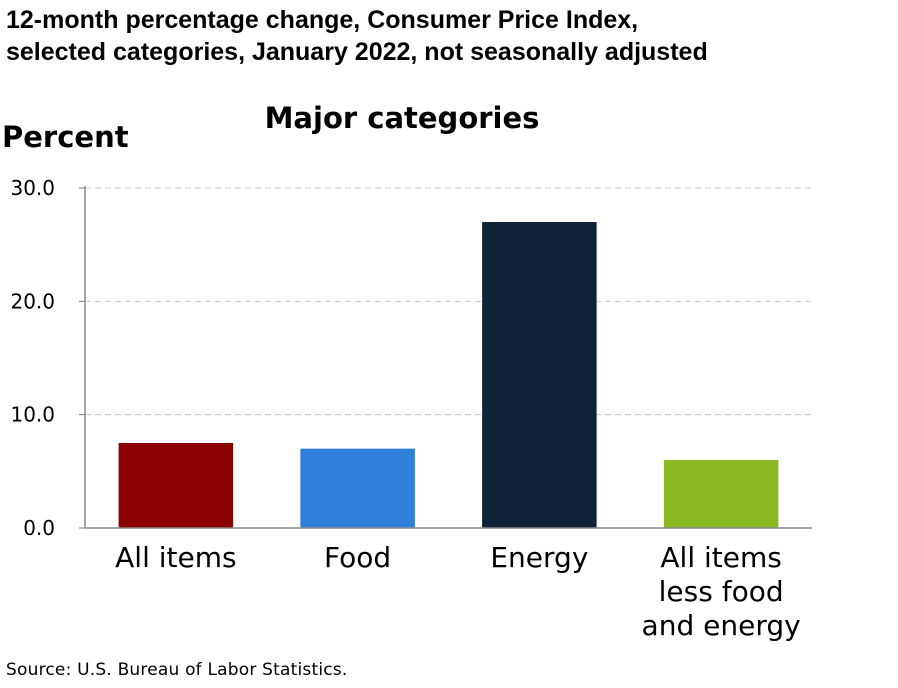 The width and height of the screenshot is (898, 688). Describe the element at coordinates (32, 301) in the screenshot. I see `y-tick-label: 20.0` at that location.